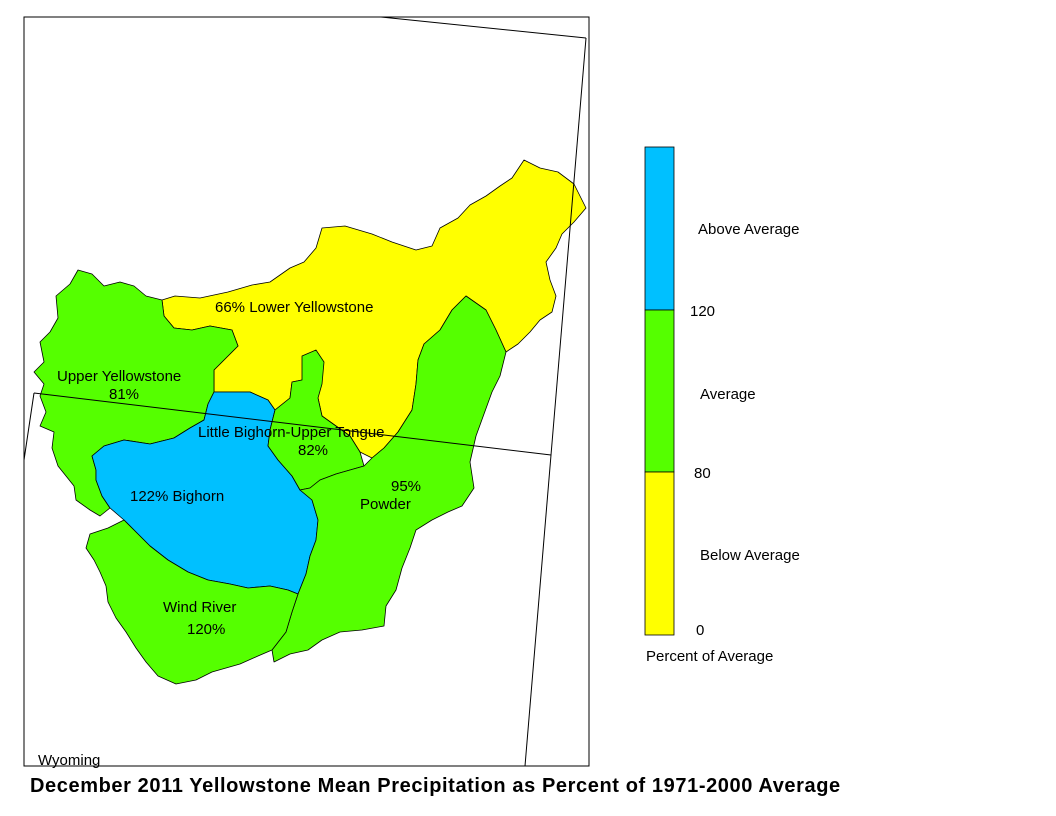 The width and height of the screenshot is (1056, 816). What do you see at coordinates (294, 307) in the screenshot?
I see `label-lower-yellowstone: 66% Lower Yellowstone` at bounding box center [294, 307].